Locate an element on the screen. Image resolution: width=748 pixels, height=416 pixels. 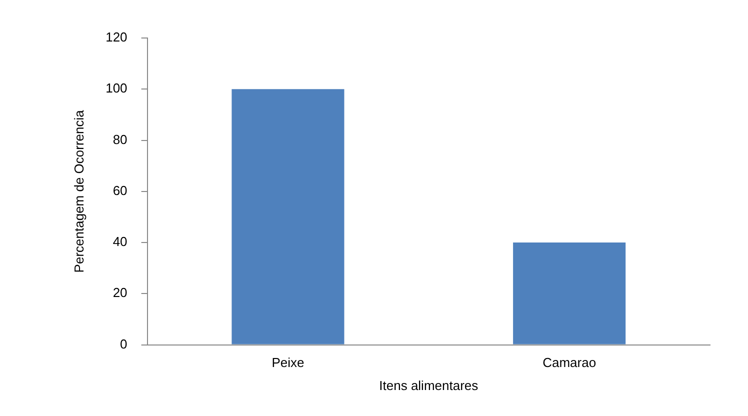
y-tick-label: 100 is located at coordinates (117, 88).